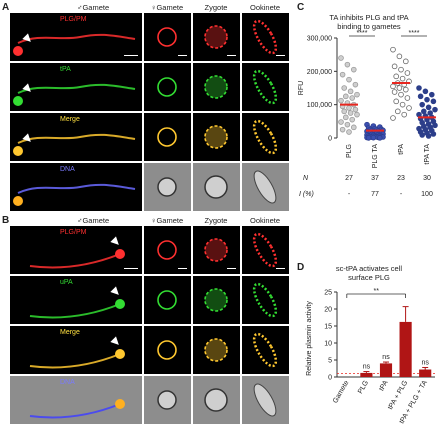 The height and width of the screenshot is (427, 440). What do you see at coordinates (376, 291) in the screenshot?
I see `significance-stars: **` at bounding box center [376, 291].